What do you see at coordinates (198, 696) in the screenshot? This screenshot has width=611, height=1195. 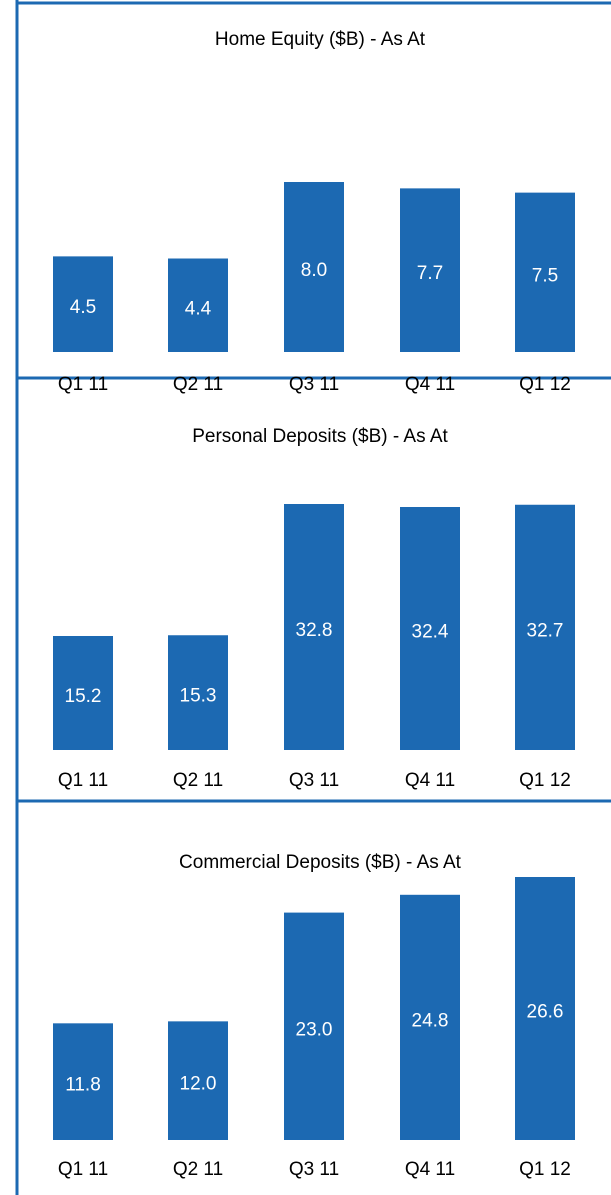 I see `value-label: 15.3` at bounding box center [198, 696].